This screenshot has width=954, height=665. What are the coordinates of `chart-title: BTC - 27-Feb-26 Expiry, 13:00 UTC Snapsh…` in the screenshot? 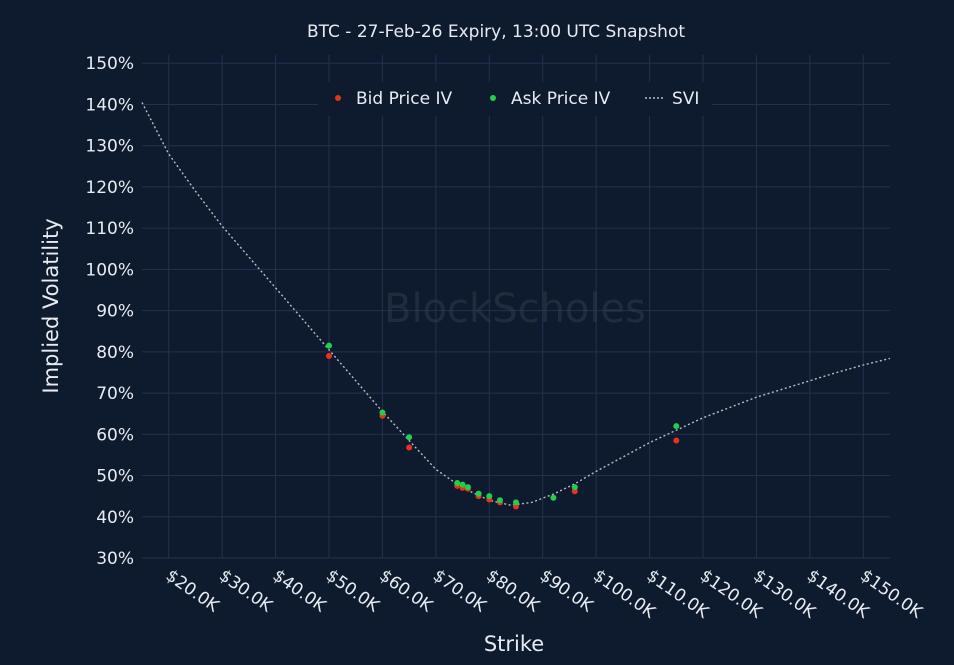 It's located at (496, 32).